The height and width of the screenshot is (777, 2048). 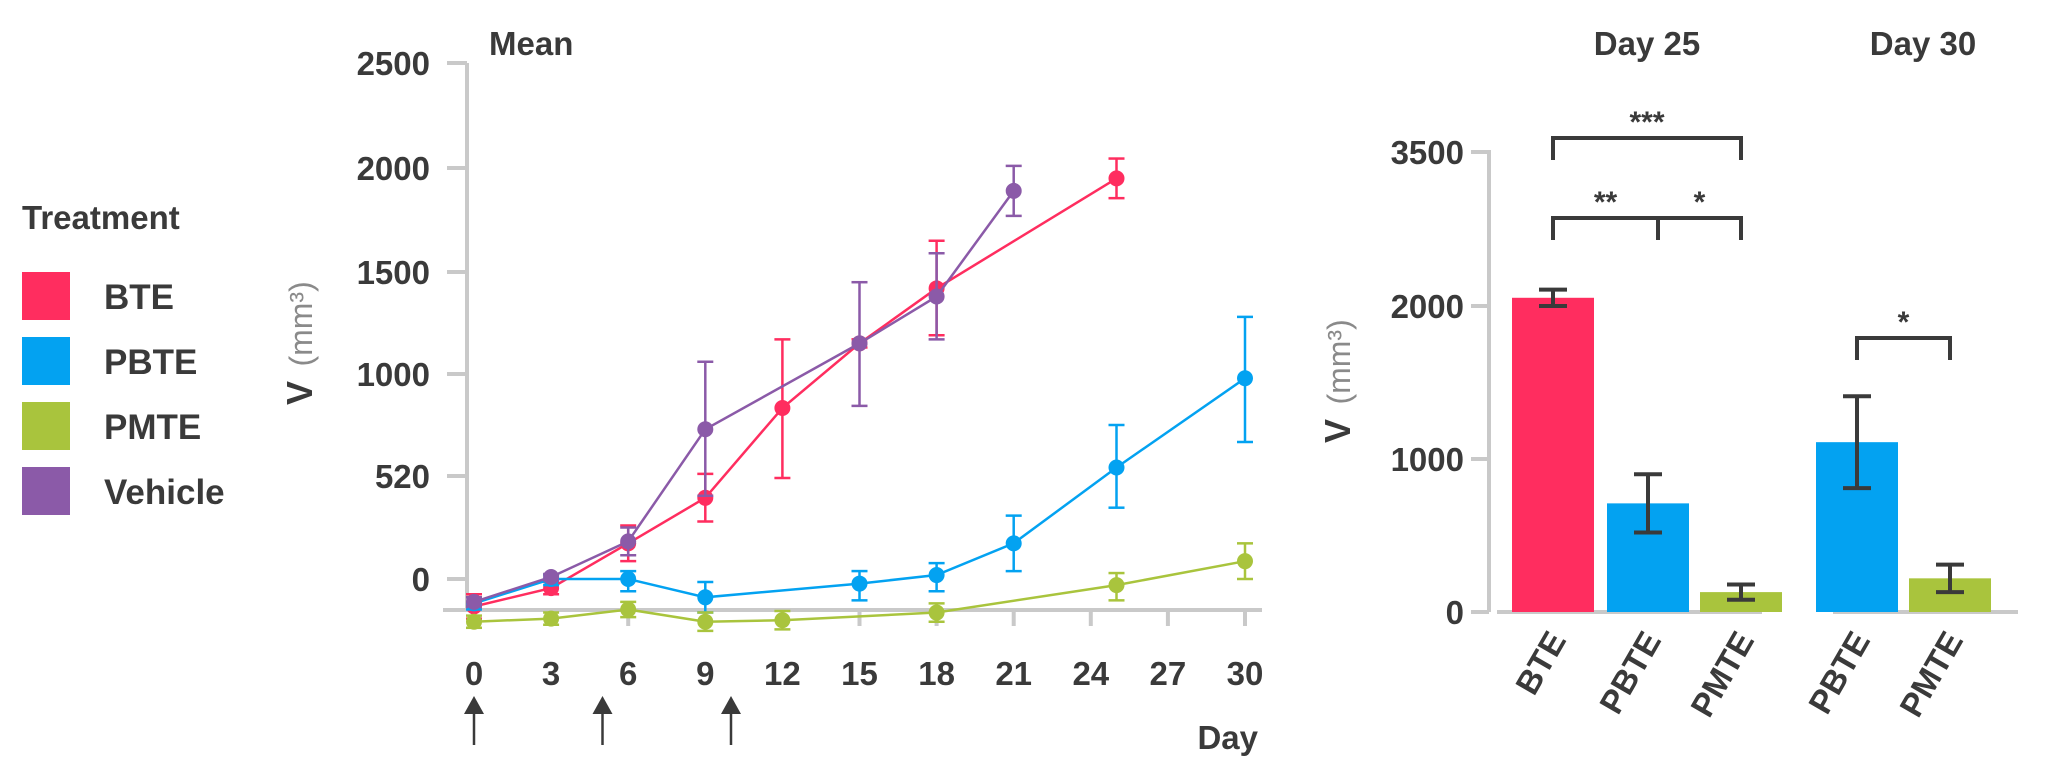 I want to click on series-line-pmte, so click(x=859, y=591).